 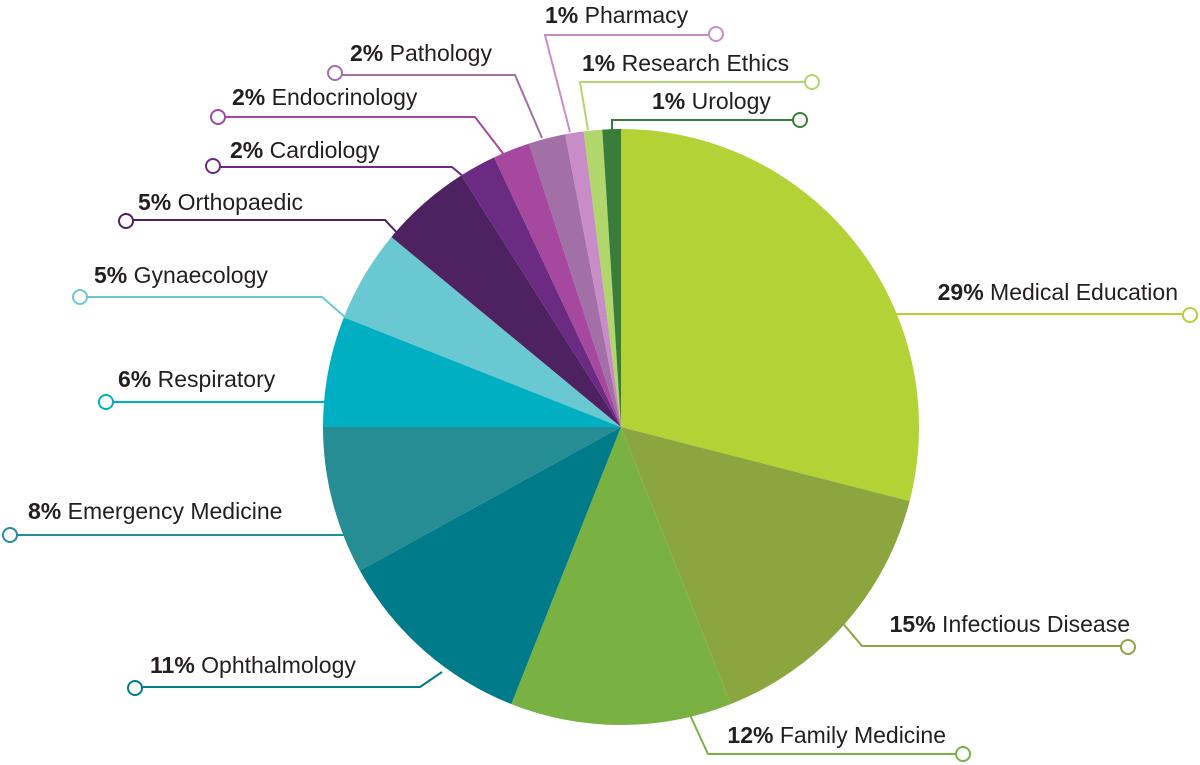 I want to click on pie-slice-emergency-medicine, so click(x=472, y=499).